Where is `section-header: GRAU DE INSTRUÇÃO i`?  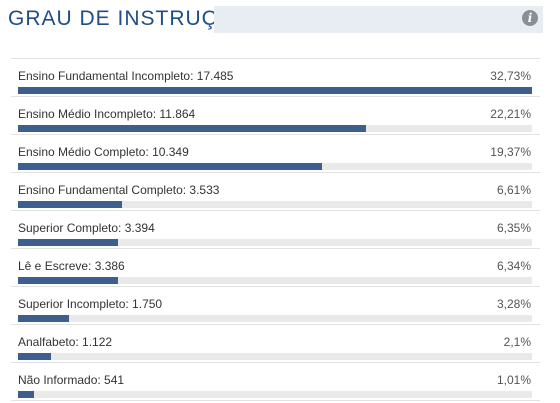
section-header: GRAU DE INSTRUÇÃO i is located at coordinates (280, 20).